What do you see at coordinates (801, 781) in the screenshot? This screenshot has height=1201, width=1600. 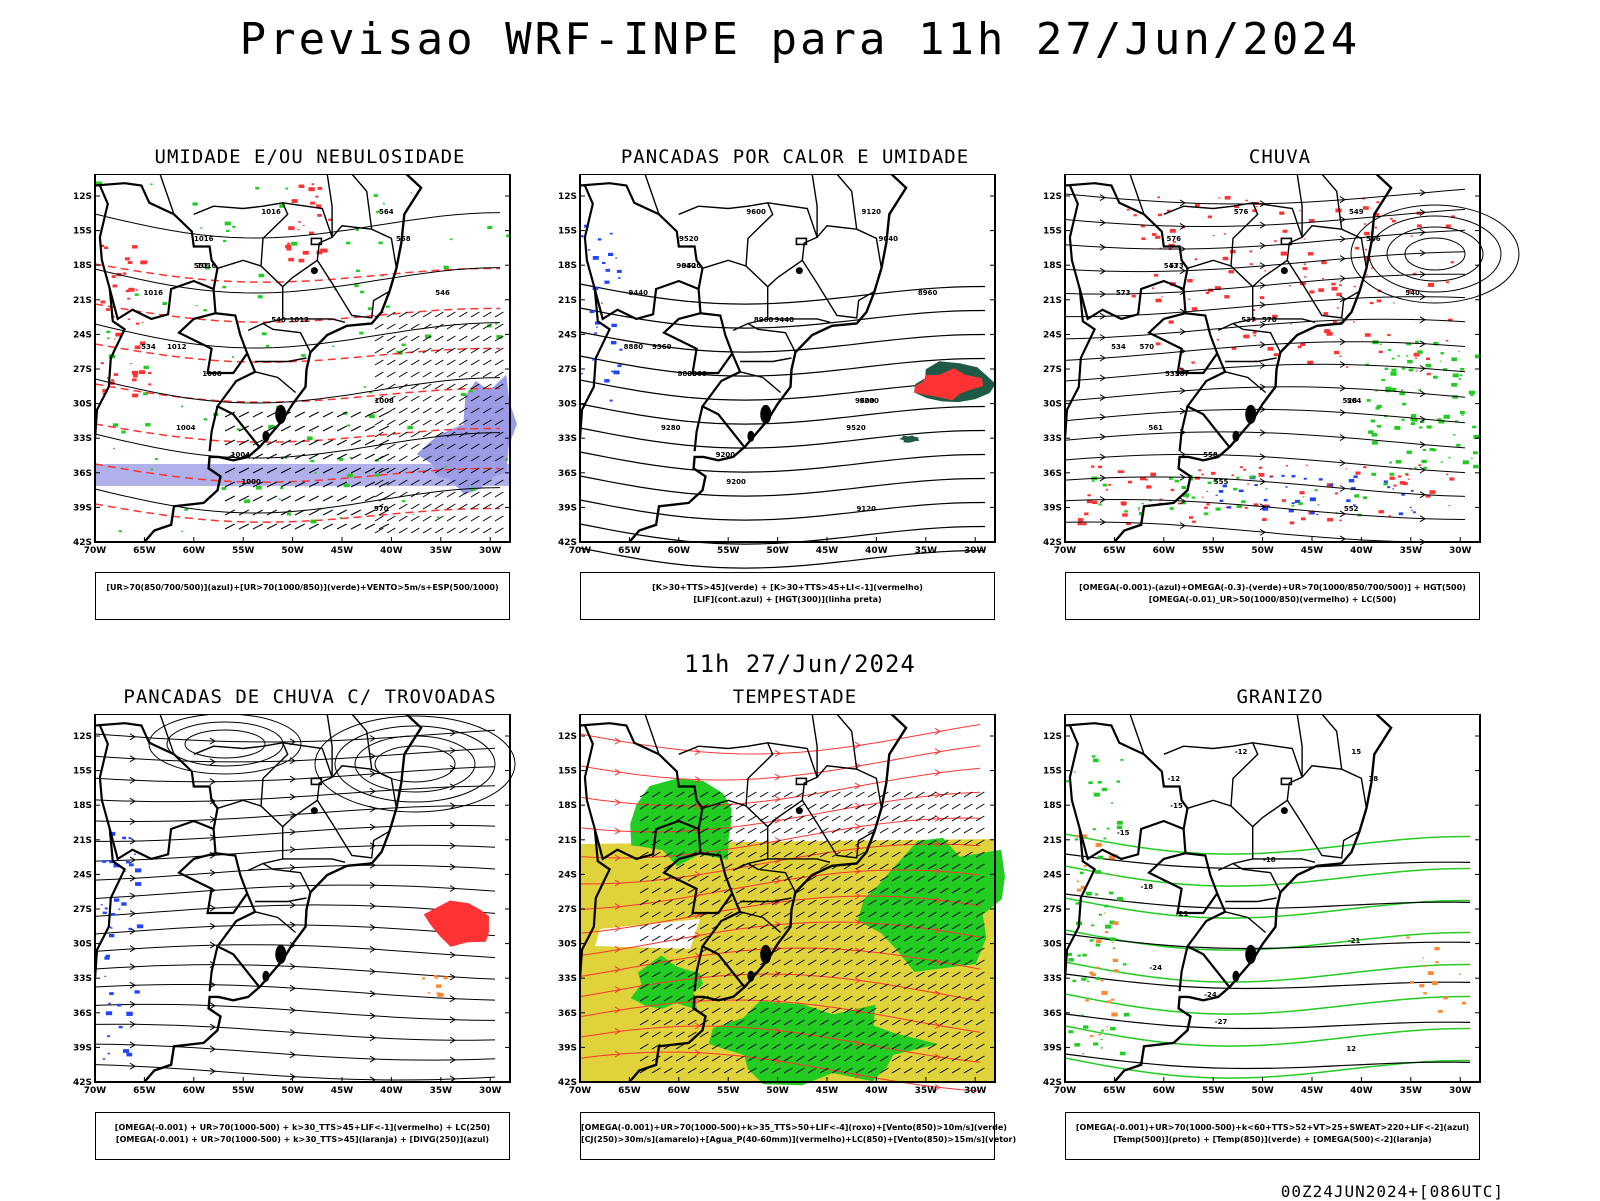 I see `federal-district` at bounding box center [801, 781].